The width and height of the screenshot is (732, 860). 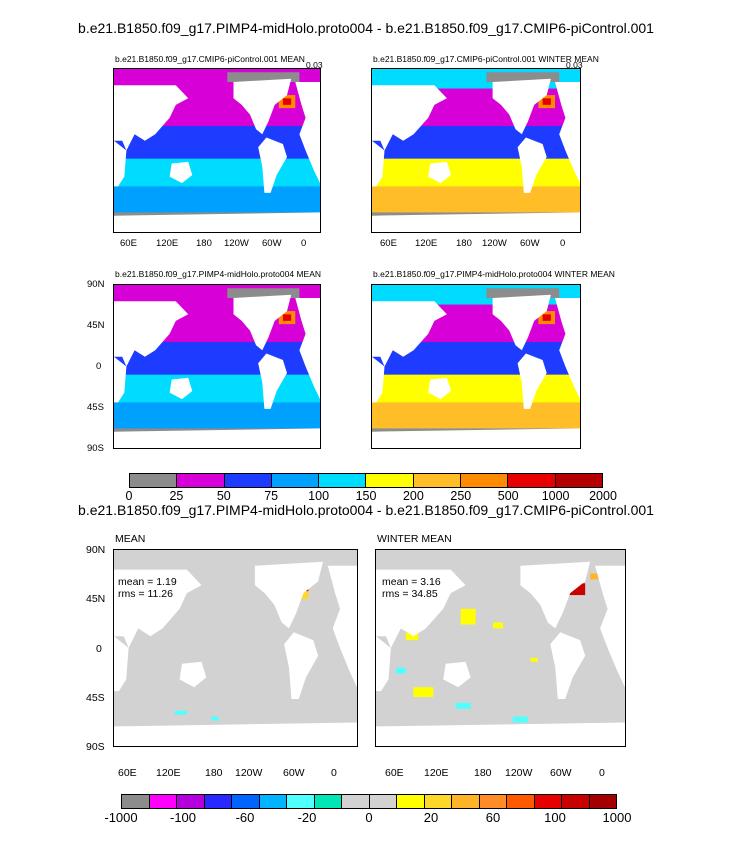 What do you see at coordinates (530, 243) in the screenshot?
I see `lon-tick: 60W` at bounding box center [530, 243].